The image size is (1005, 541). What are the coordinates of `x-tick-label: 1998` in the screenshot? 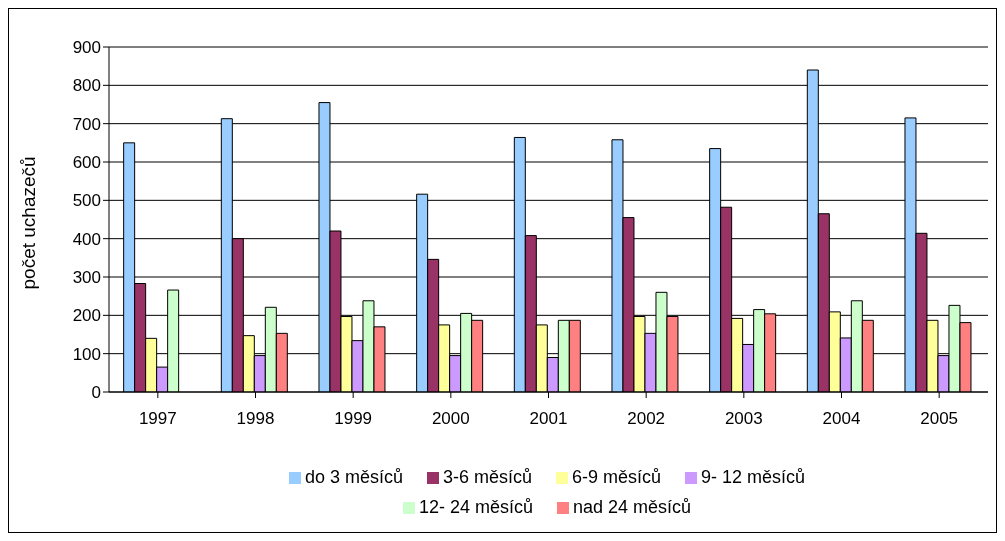 It's located at (255, 419).